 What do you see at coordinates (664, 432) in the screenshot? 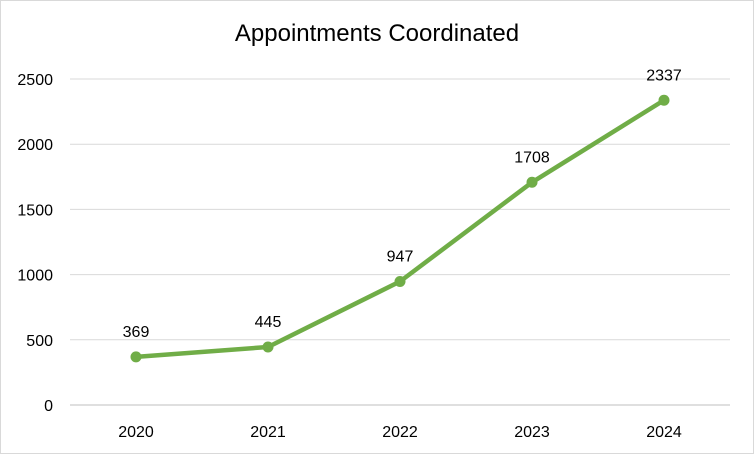
I see `x-tick-label: 2024` at bounding box center [664, 432].